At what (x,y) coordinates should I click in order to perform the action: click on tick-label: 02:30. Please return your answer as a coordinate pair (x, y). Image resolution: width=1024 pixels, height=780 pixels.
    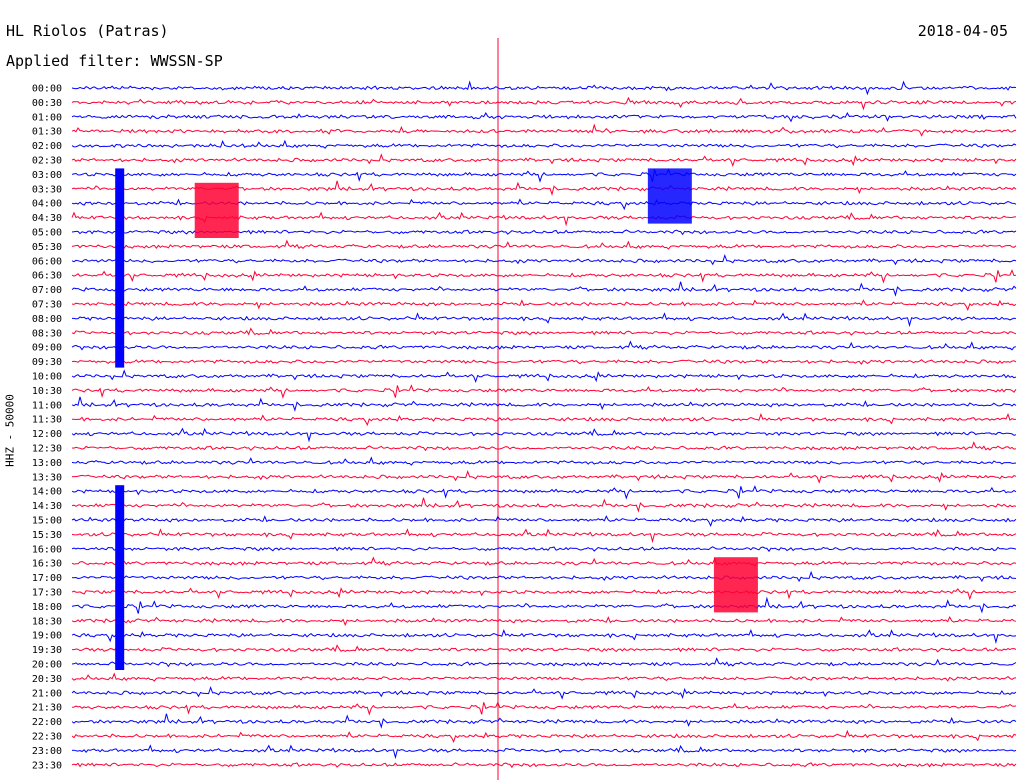
    Looking at the image, I should click on (47, 161).